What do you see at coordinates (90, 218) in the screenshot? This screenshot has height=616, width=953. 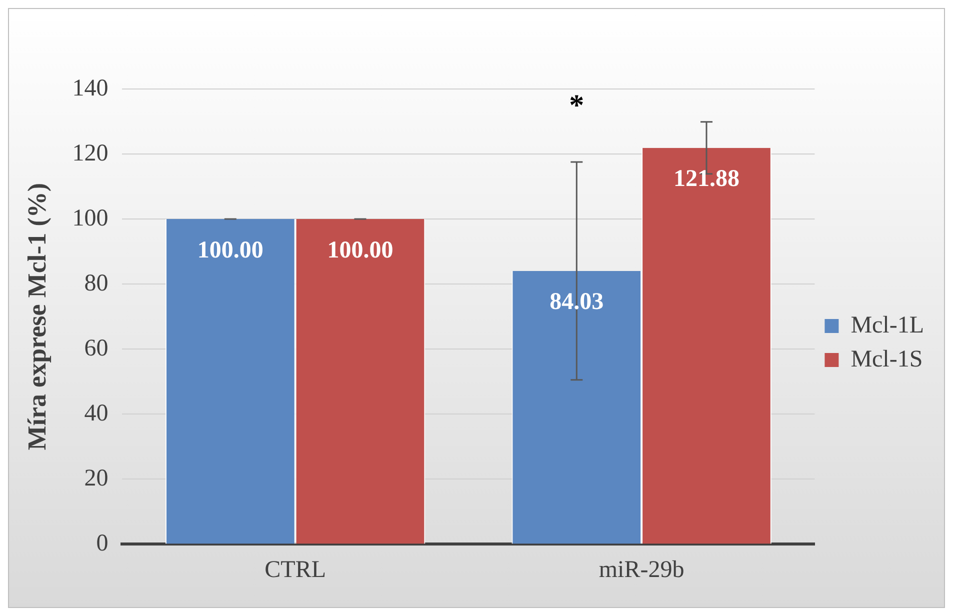 I see `y-tick-label: 100` at bounding box center [90, 218].